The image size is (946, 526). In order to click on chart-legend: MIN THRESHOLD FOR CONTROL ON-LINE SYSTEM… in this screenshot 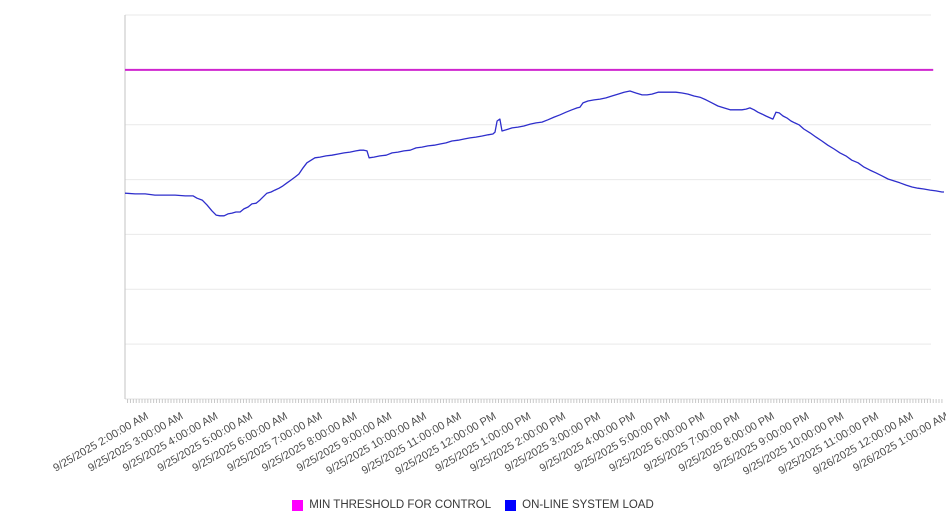, I will do `click(473, 505)`.